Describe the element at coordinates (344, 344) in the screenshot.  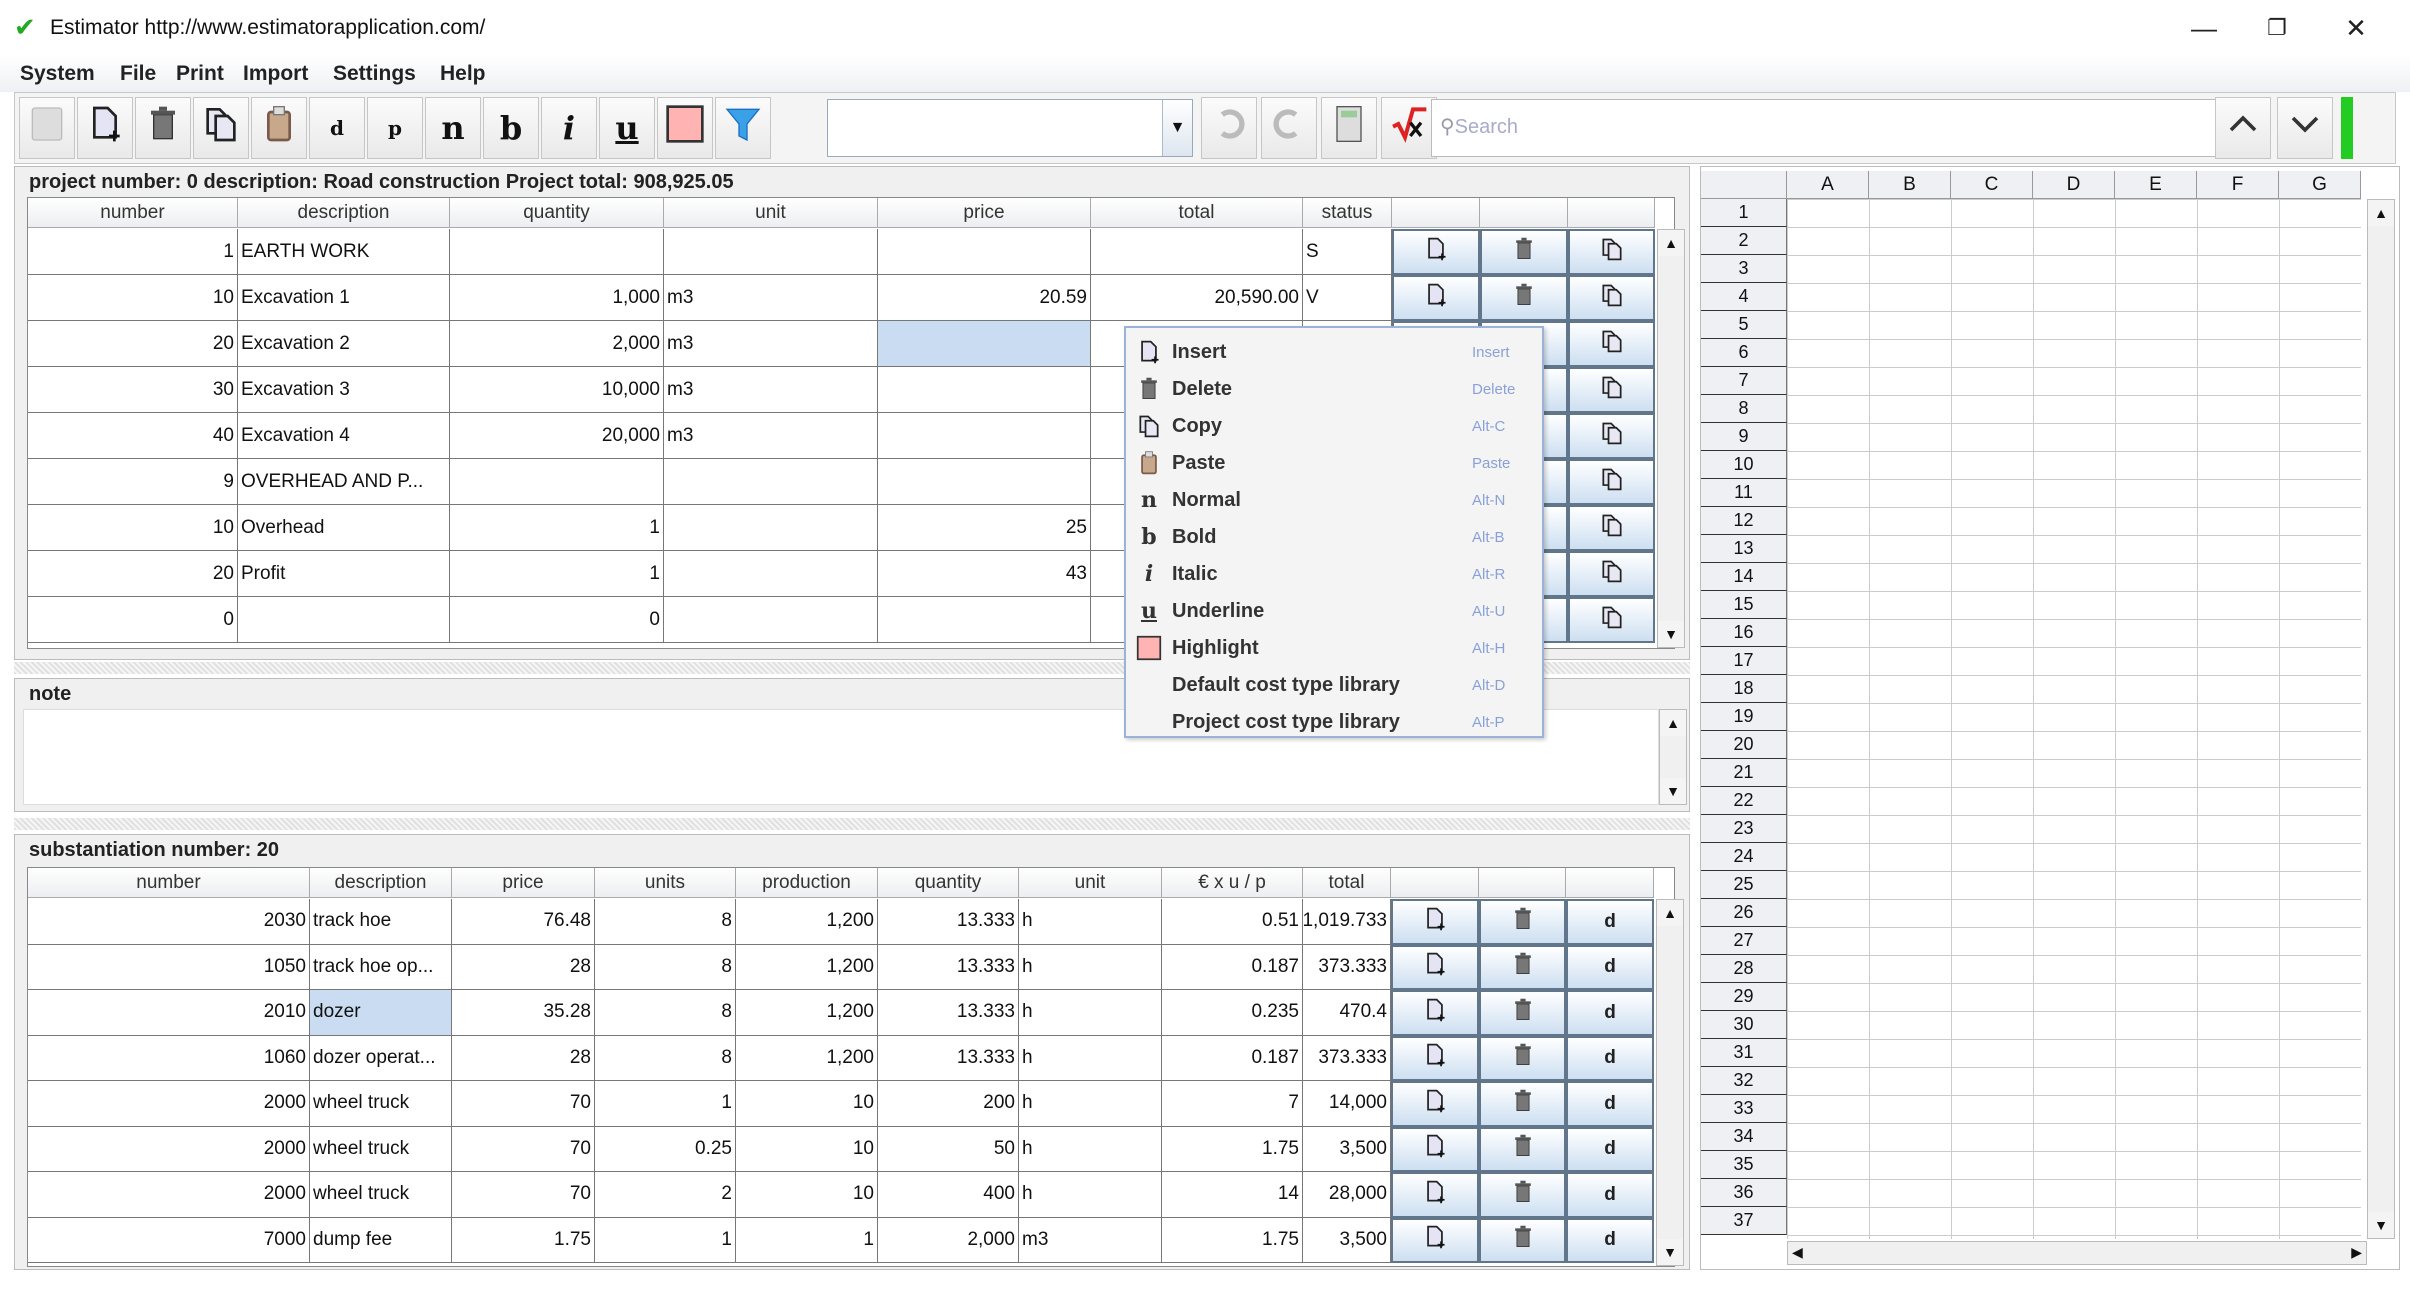
I see `table-cell: Excavation 2` at that location.